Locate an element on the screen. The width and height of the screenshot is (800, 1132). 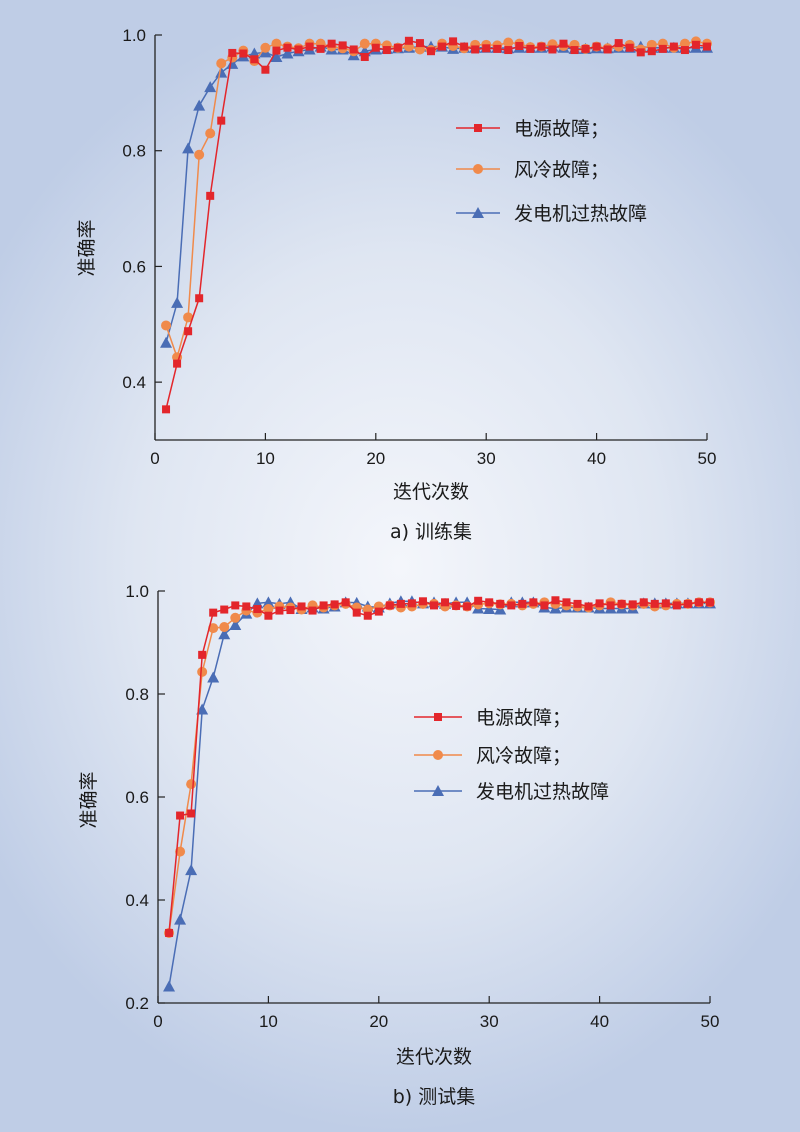
legend: 电源故障； 风冷故障； 发电机过热故障 is located at coordinates (551, 171).